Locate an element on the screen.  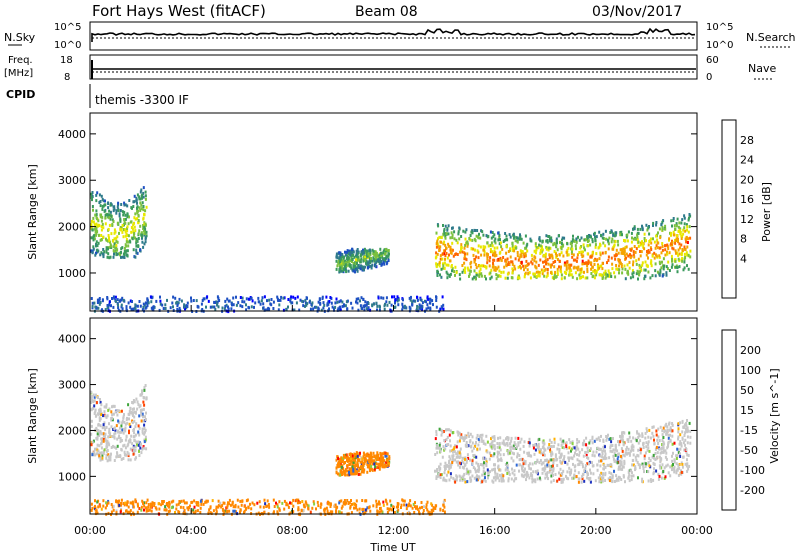
colorbar-tick-label: -50 is located at coordinates (749, 450).